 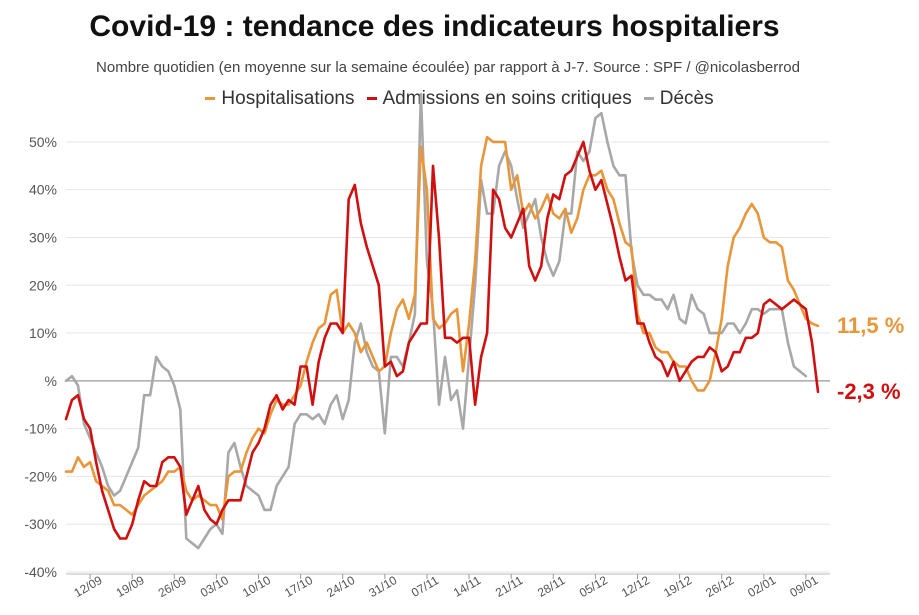 What do you see at coordinates (761, 586) in the screenshot?
I see `x-tick-label: 02/01` at bounding box center [761, 586].